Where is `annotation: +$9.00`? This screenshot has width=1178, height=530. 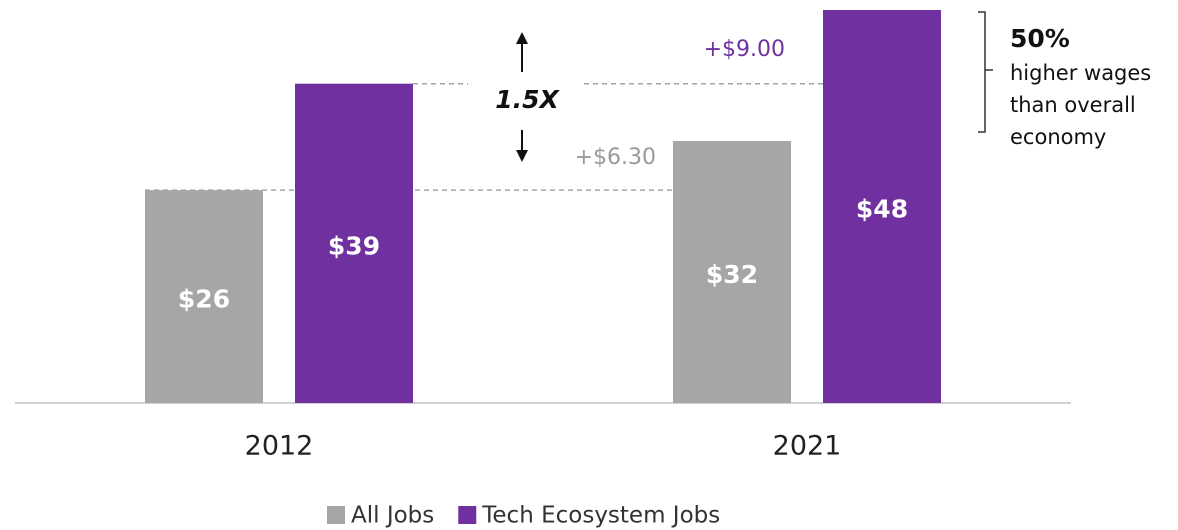 annotation: +$9.00 is located at coordinates (744, 49).